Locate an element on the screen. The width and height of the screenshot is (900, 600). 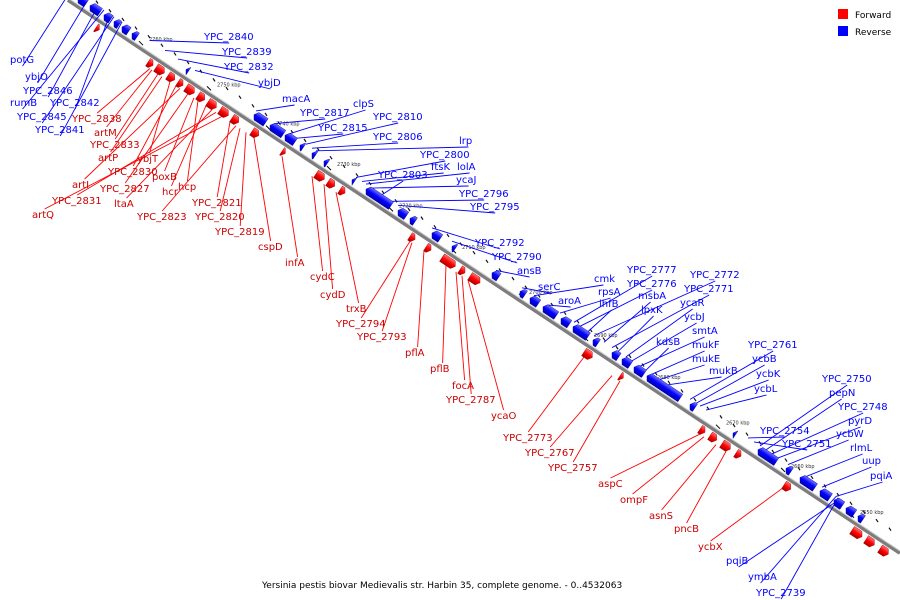
reverse-gene-label: YPC_2803 is located at coordinates (402, 175).